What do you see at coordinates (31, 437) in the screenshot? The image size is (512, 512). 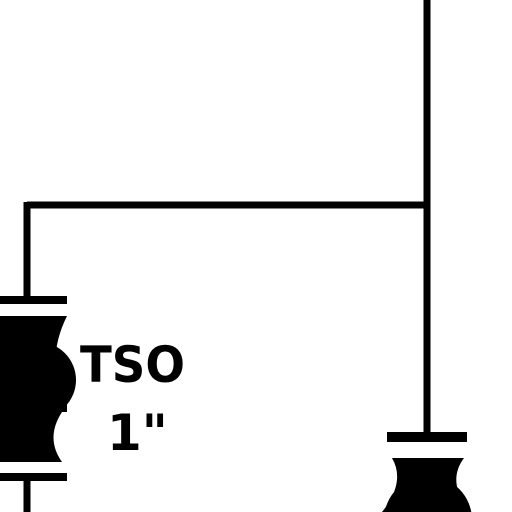 I see `valve-body-lower` at bounding box center [31, 437].